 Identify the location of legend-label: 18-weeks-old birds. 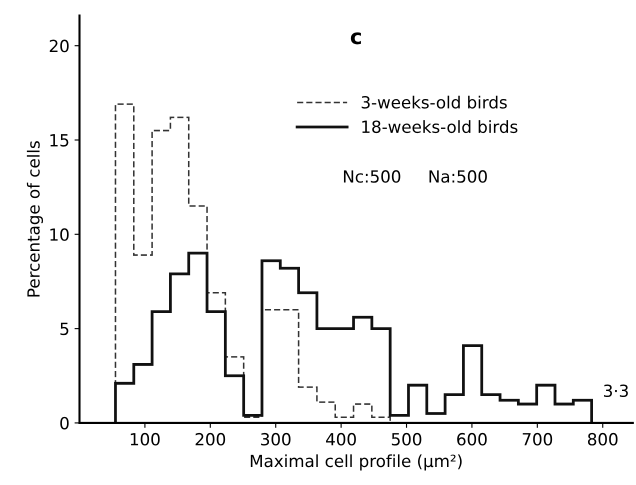
(440, 127).